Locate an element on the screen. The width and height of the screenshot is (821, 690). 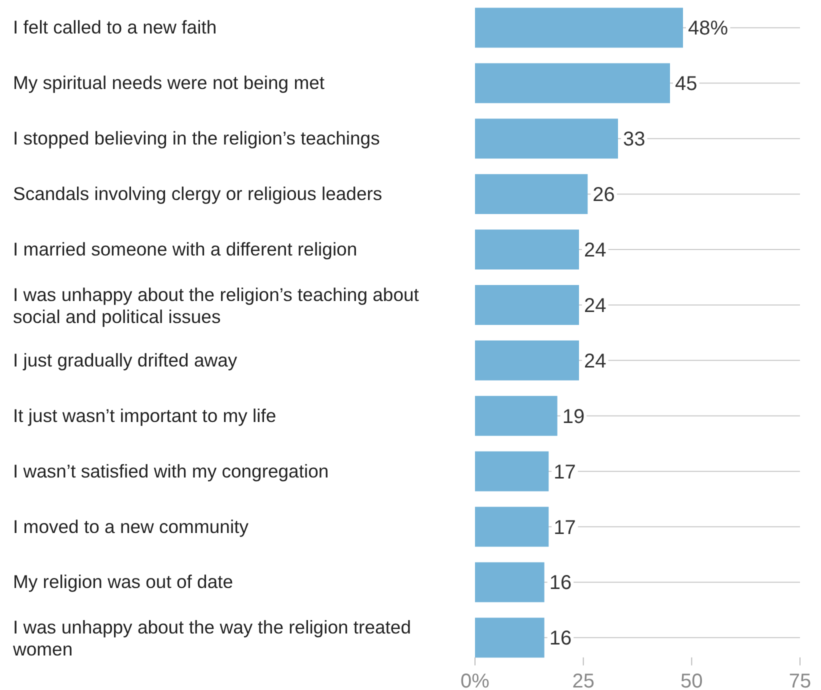
y-tick-label: It just wasn’t important to my life is located at coordinates (144, 415).